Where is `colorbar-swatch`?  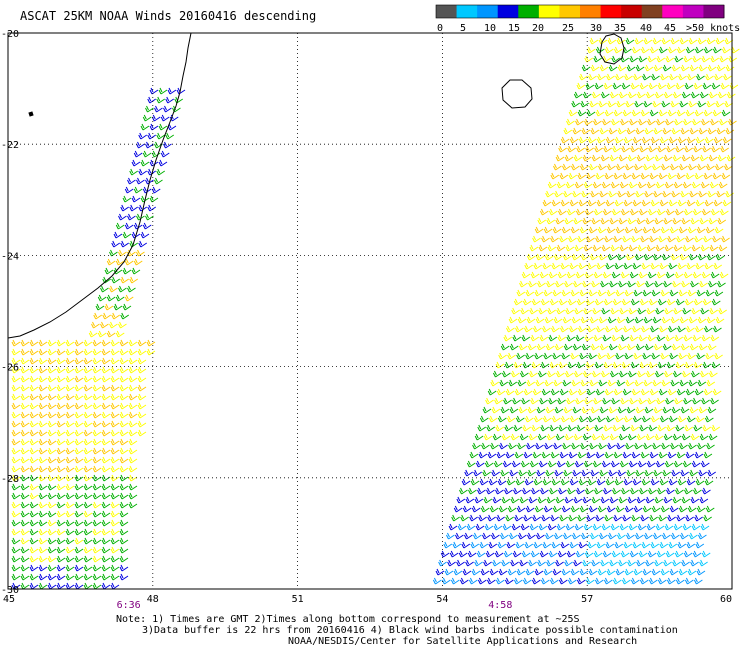 colorbar-swatch is located at coordinates (693, 11).